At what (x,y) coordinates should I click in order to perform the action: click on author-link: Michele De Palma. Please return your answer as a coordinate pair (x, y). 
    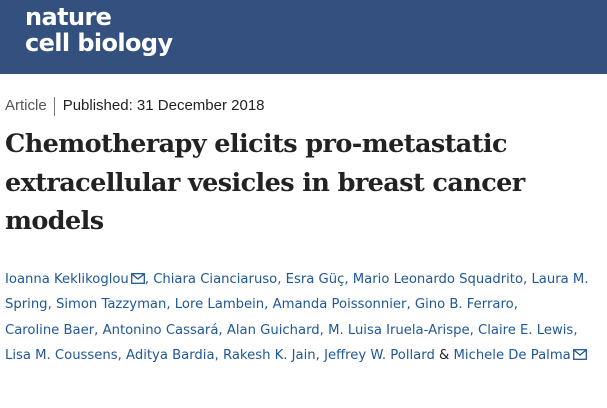
    Looking at the image, I should click on (520, 355).